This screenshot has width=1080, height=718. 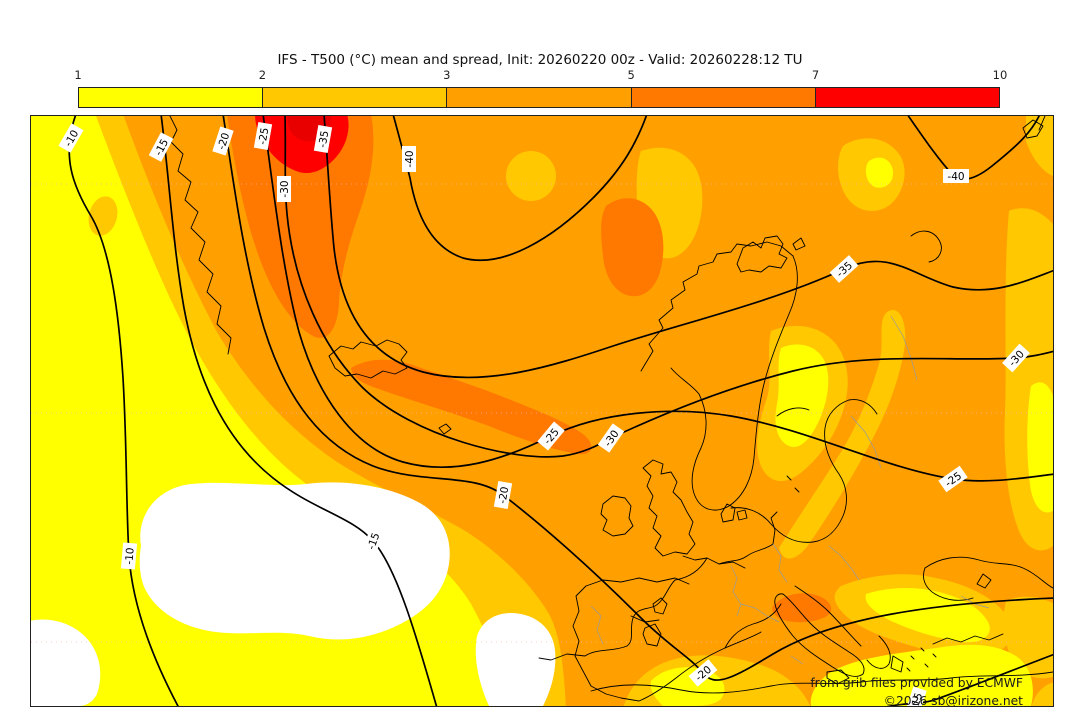 What do you see at coordinates (123, 411) in the screenshot?
I see `isotherm-minus10` at bounding box center [123, 411].